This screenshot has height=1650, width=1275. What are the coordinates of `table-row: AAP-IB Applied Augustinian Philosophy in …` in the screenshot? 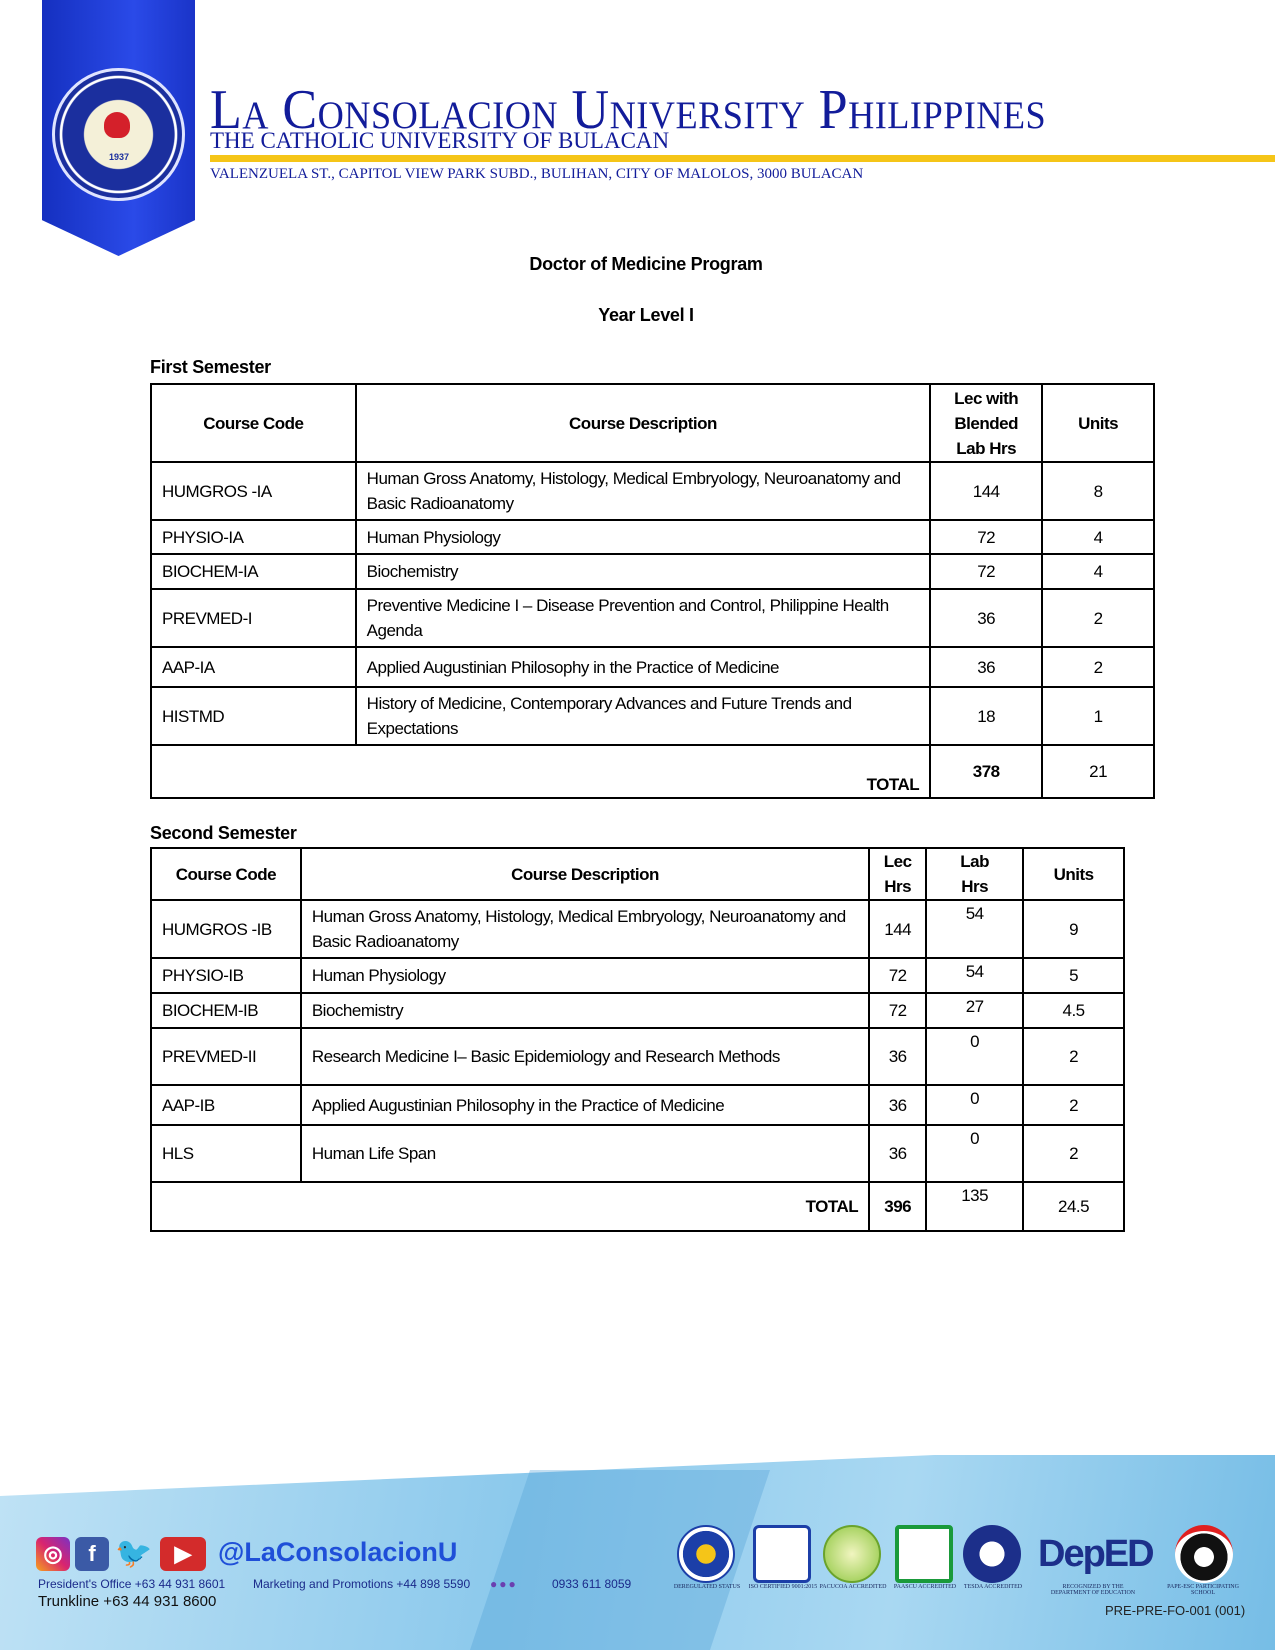 It's located at (637, 1105).